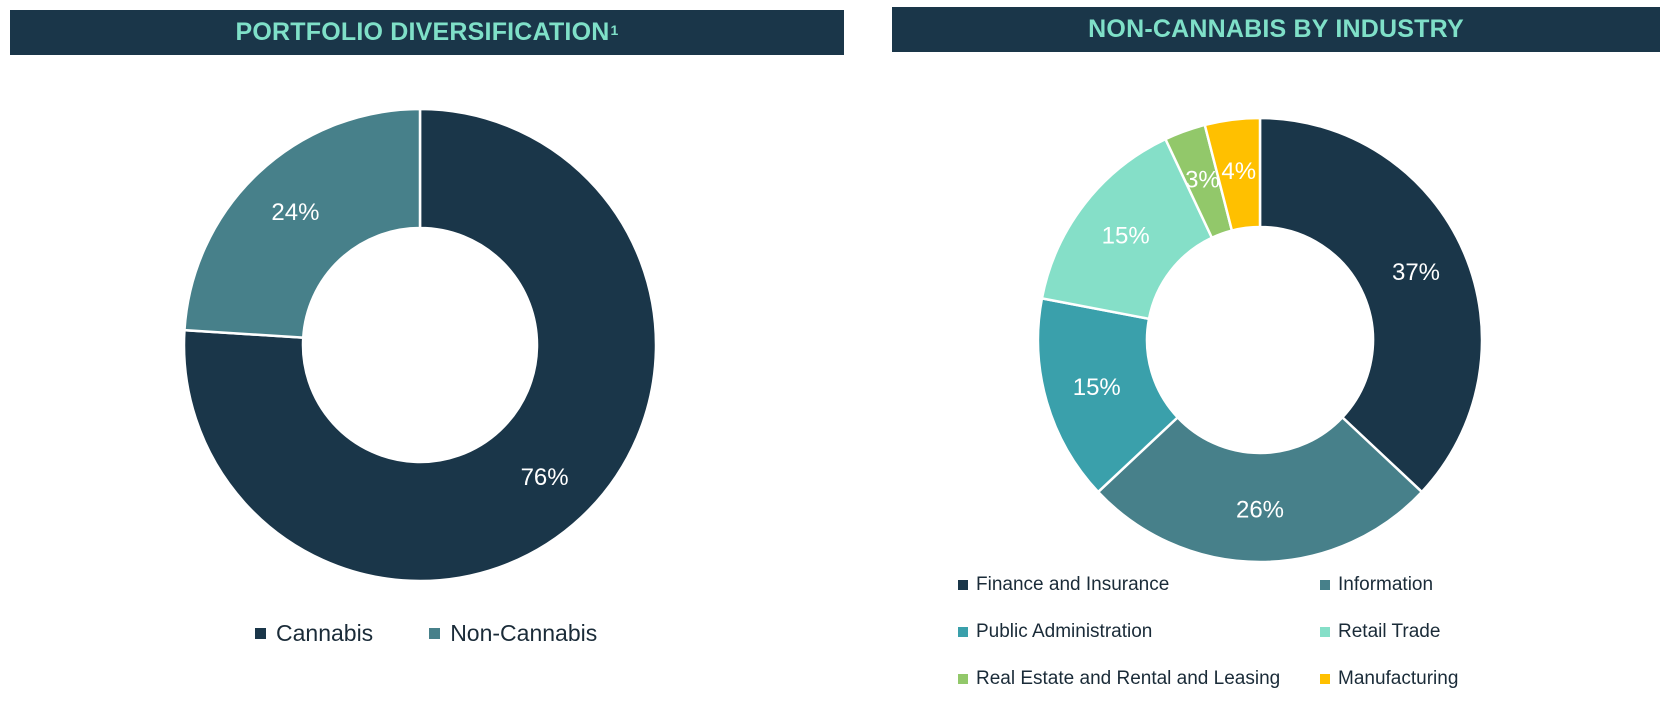  What do you see at coordinates (1260, 489) in the screenshot?
I see `slice-information` at bounding box center [1260, 489].